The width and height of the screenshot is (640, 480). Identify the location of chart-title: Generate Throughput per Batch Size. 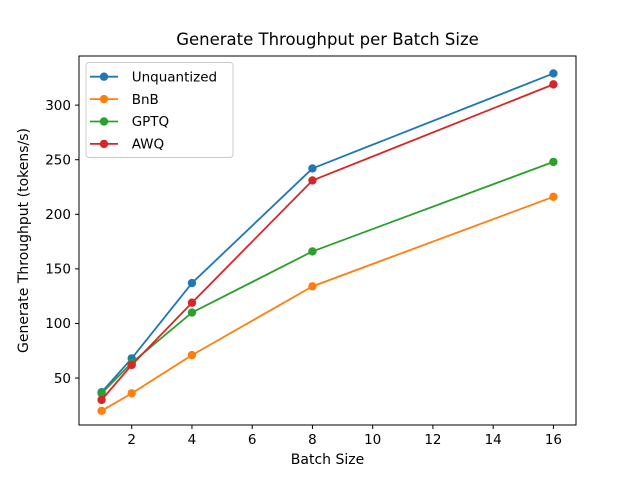
(327, 39).